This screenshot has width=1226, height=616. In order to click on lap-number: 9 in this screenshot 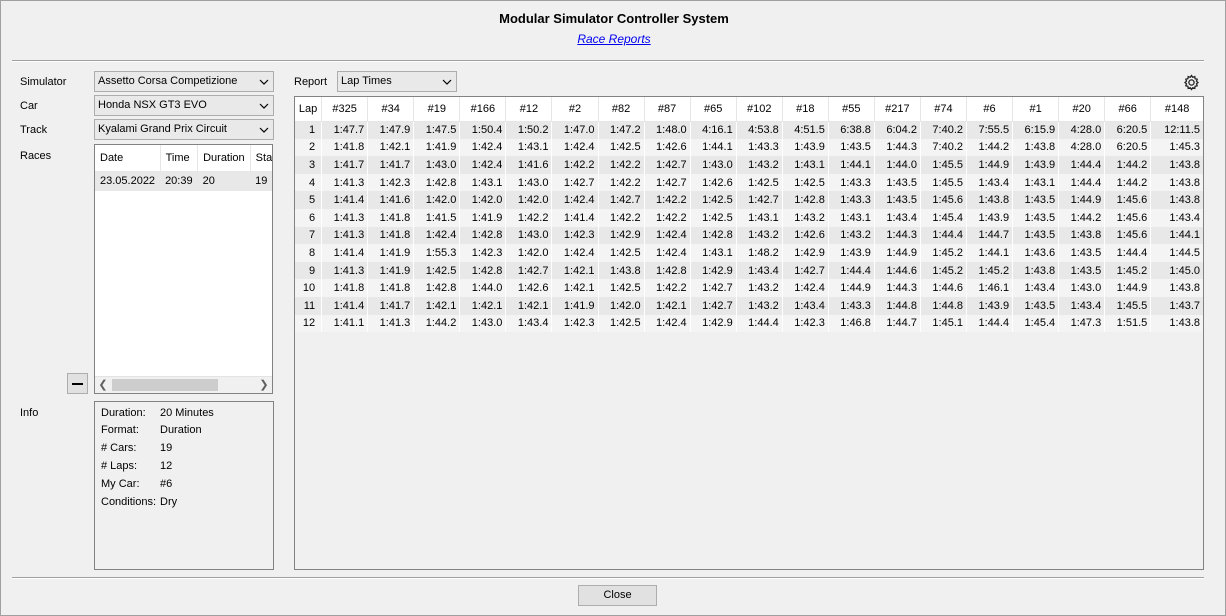, I will do `click(309, 270)`.